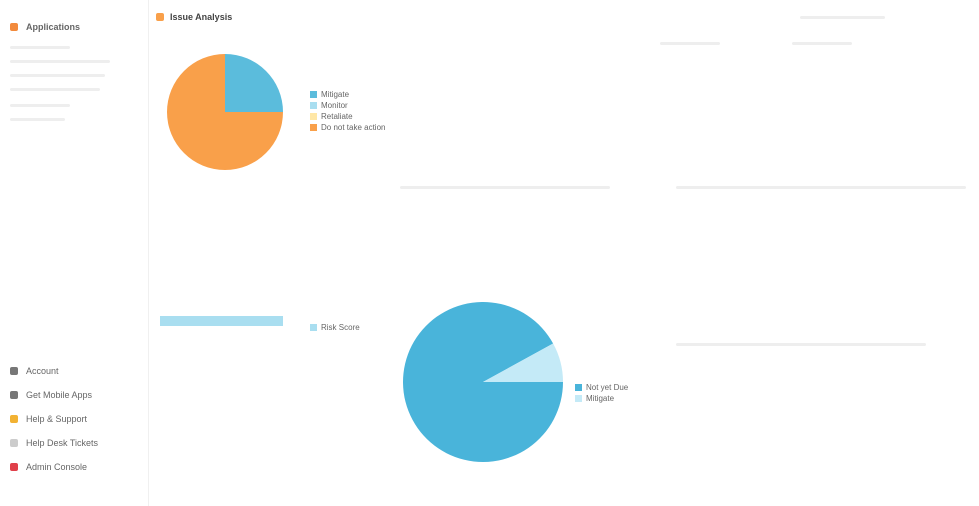  Describe the element at coordinates (62, 443) in the screenshot. I see `menu-label: Help Desk Tickets` at that location.